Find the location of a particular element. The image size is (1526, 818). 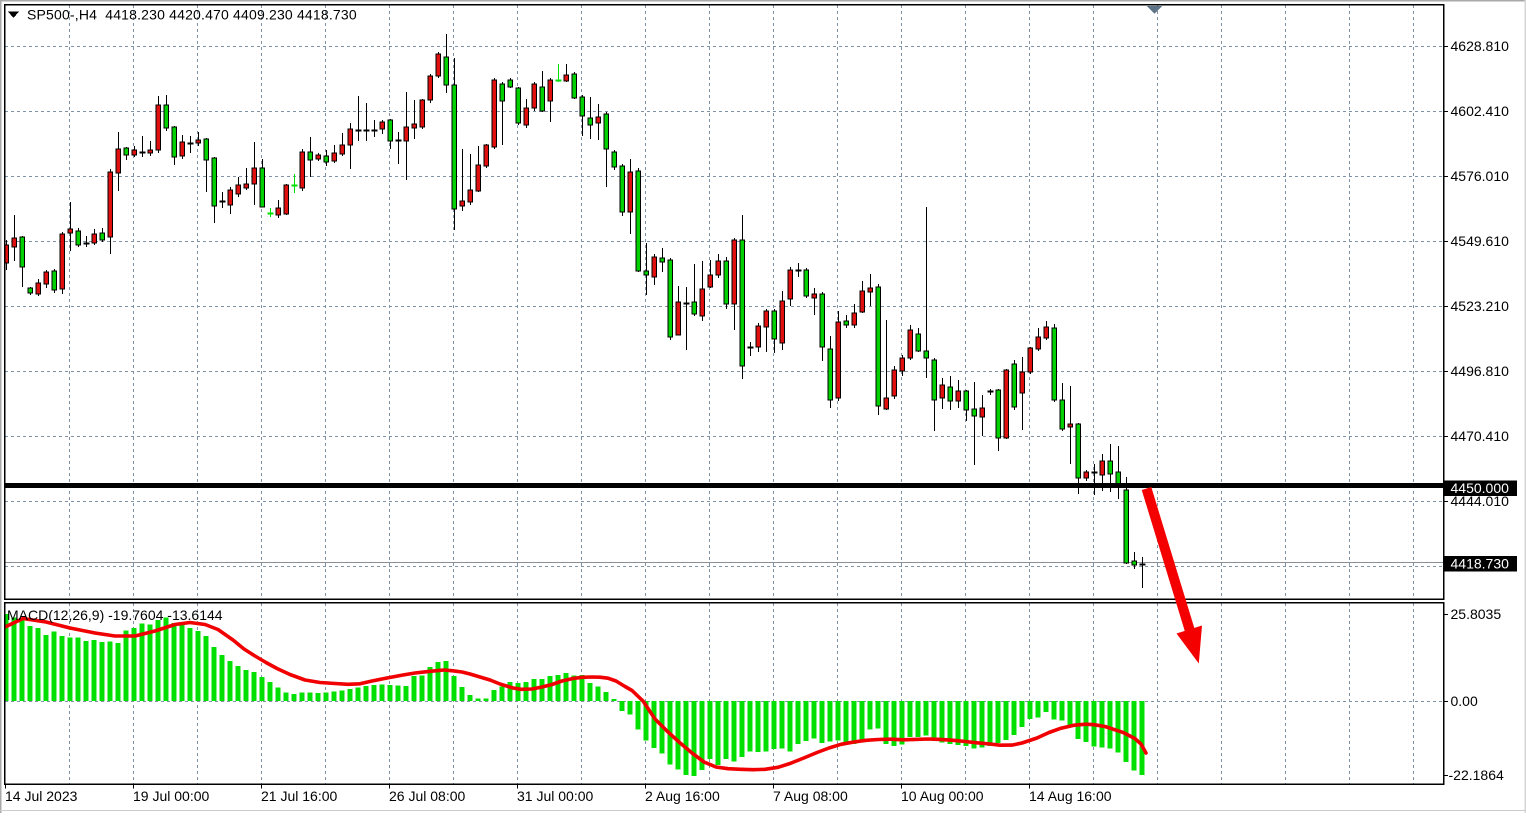

svg-text: 4470.410 is located at coordinates (1480, 436).